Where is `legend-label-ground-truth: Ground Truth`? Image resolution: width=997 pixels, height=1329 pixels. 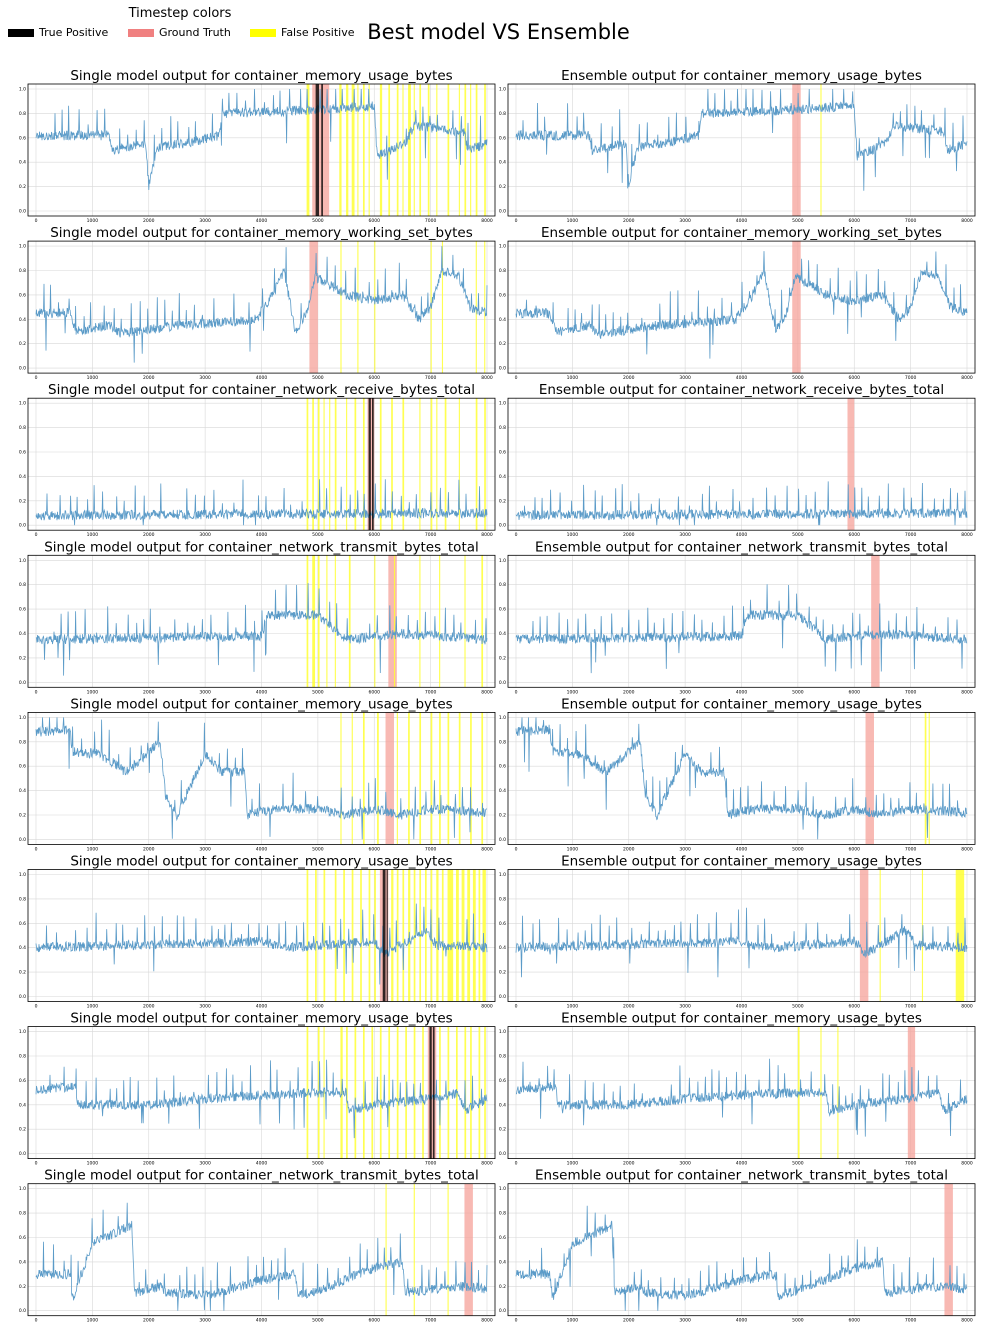 legend-label-ground-truth: Ground Truth is located at coordinates (195, 32).